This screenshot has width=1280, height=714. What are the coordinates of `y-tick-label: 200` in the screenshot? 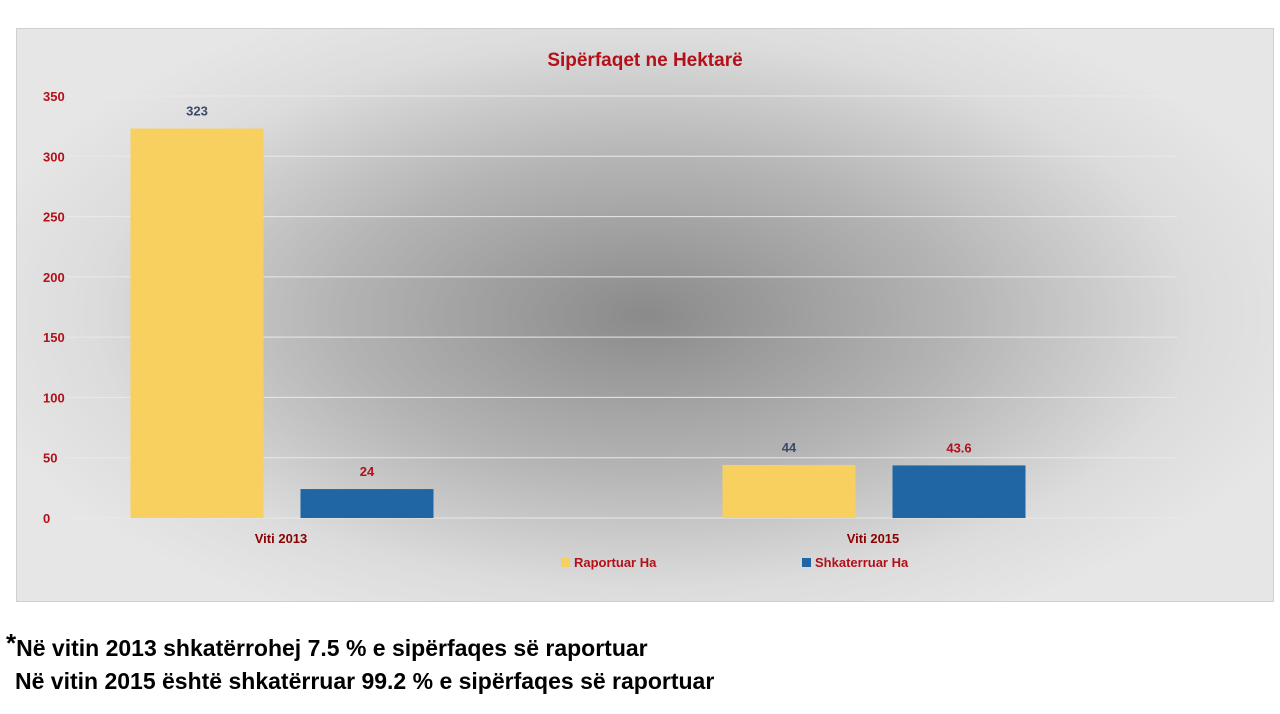 It's located at (54, 277).